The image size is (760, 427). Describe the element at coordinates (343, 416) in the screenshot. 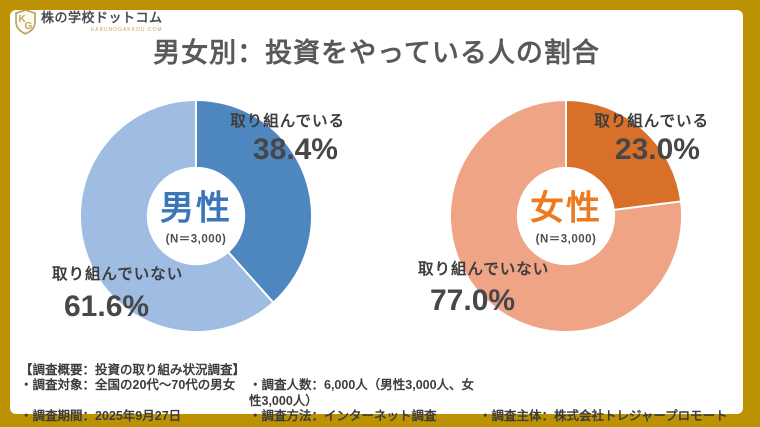

I see `survey-method: ・調査方法：インターネット調査` at that location.